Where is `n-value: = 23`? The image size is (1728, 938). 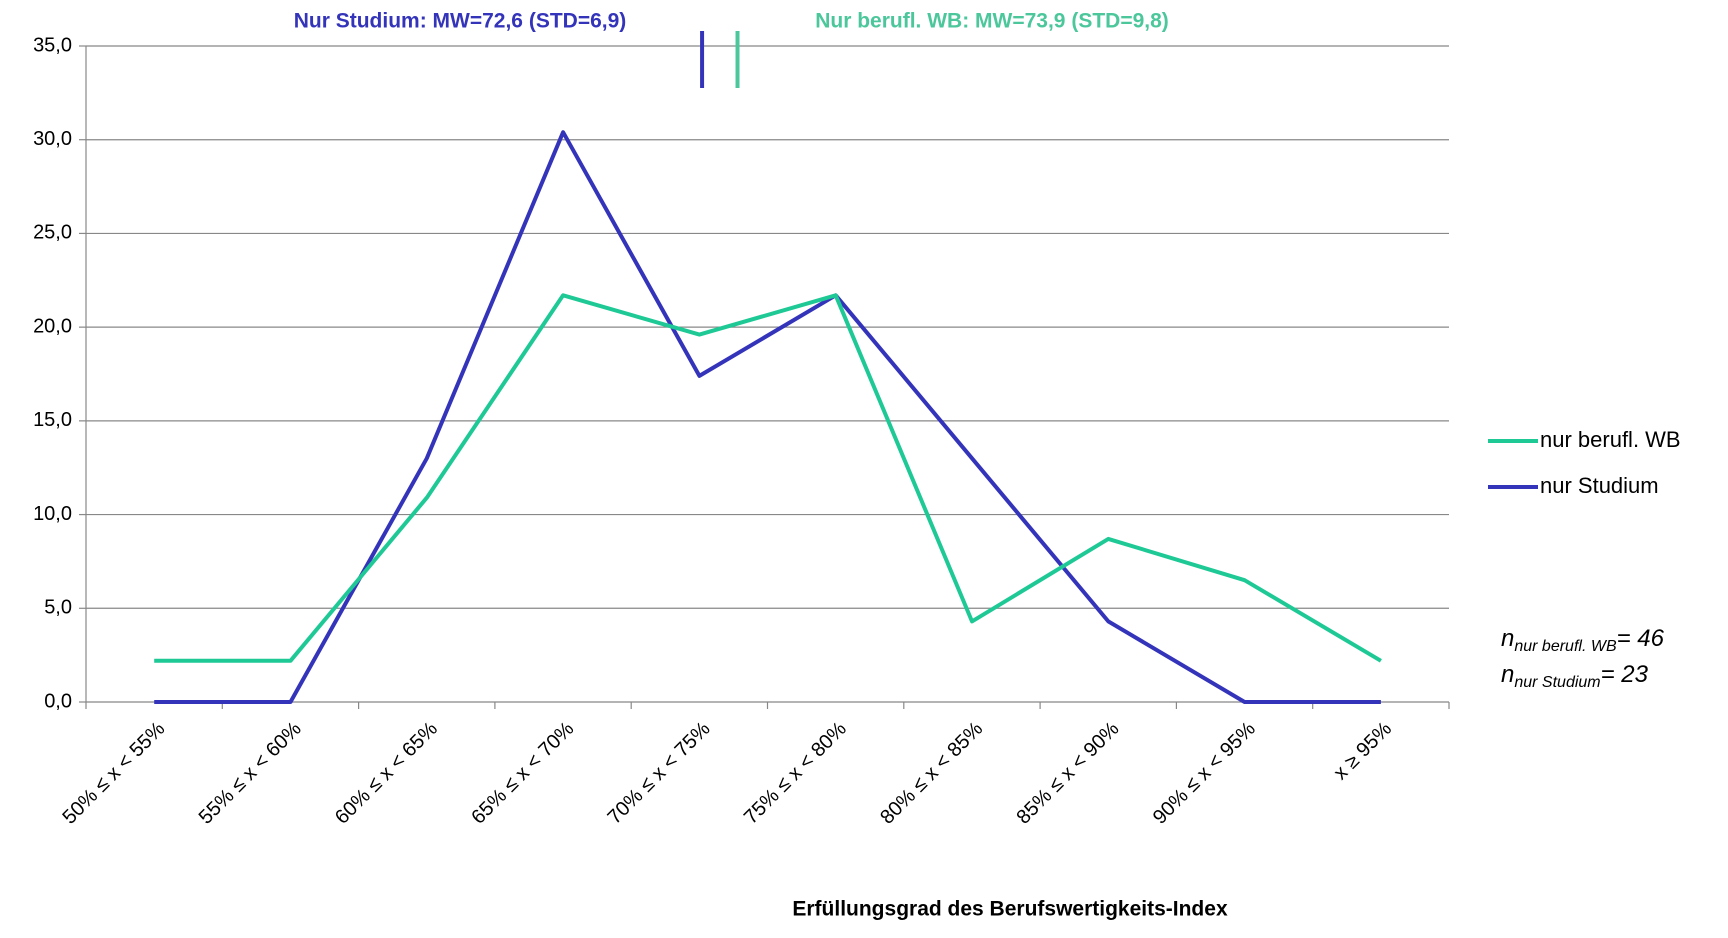
n-value: = 23 is located at coordinates (1625, 674).